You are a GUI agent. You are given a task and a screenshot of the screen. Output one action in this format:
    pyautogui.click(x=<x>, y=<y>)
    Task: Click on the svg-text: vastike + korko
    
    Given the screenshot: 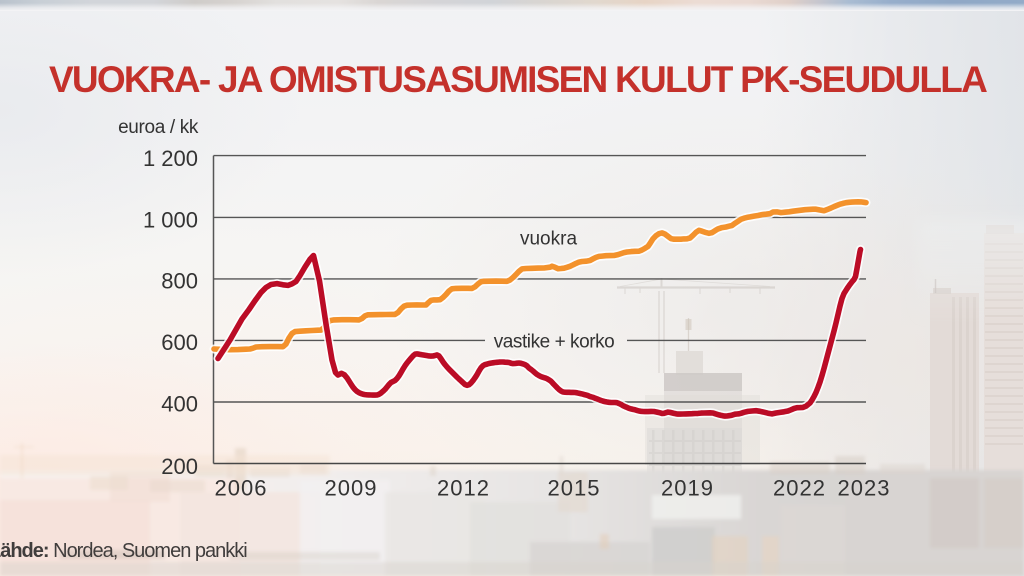 What is the action you would take?
    pyautogui.click(x=554, y=342)
    